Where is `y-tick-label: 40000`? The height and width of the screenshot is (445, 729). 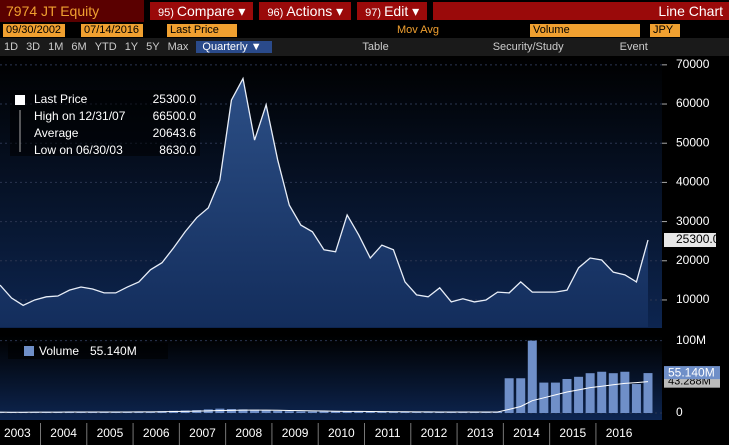
y-tick-label: 40000 is located at coordinates (693, 182).